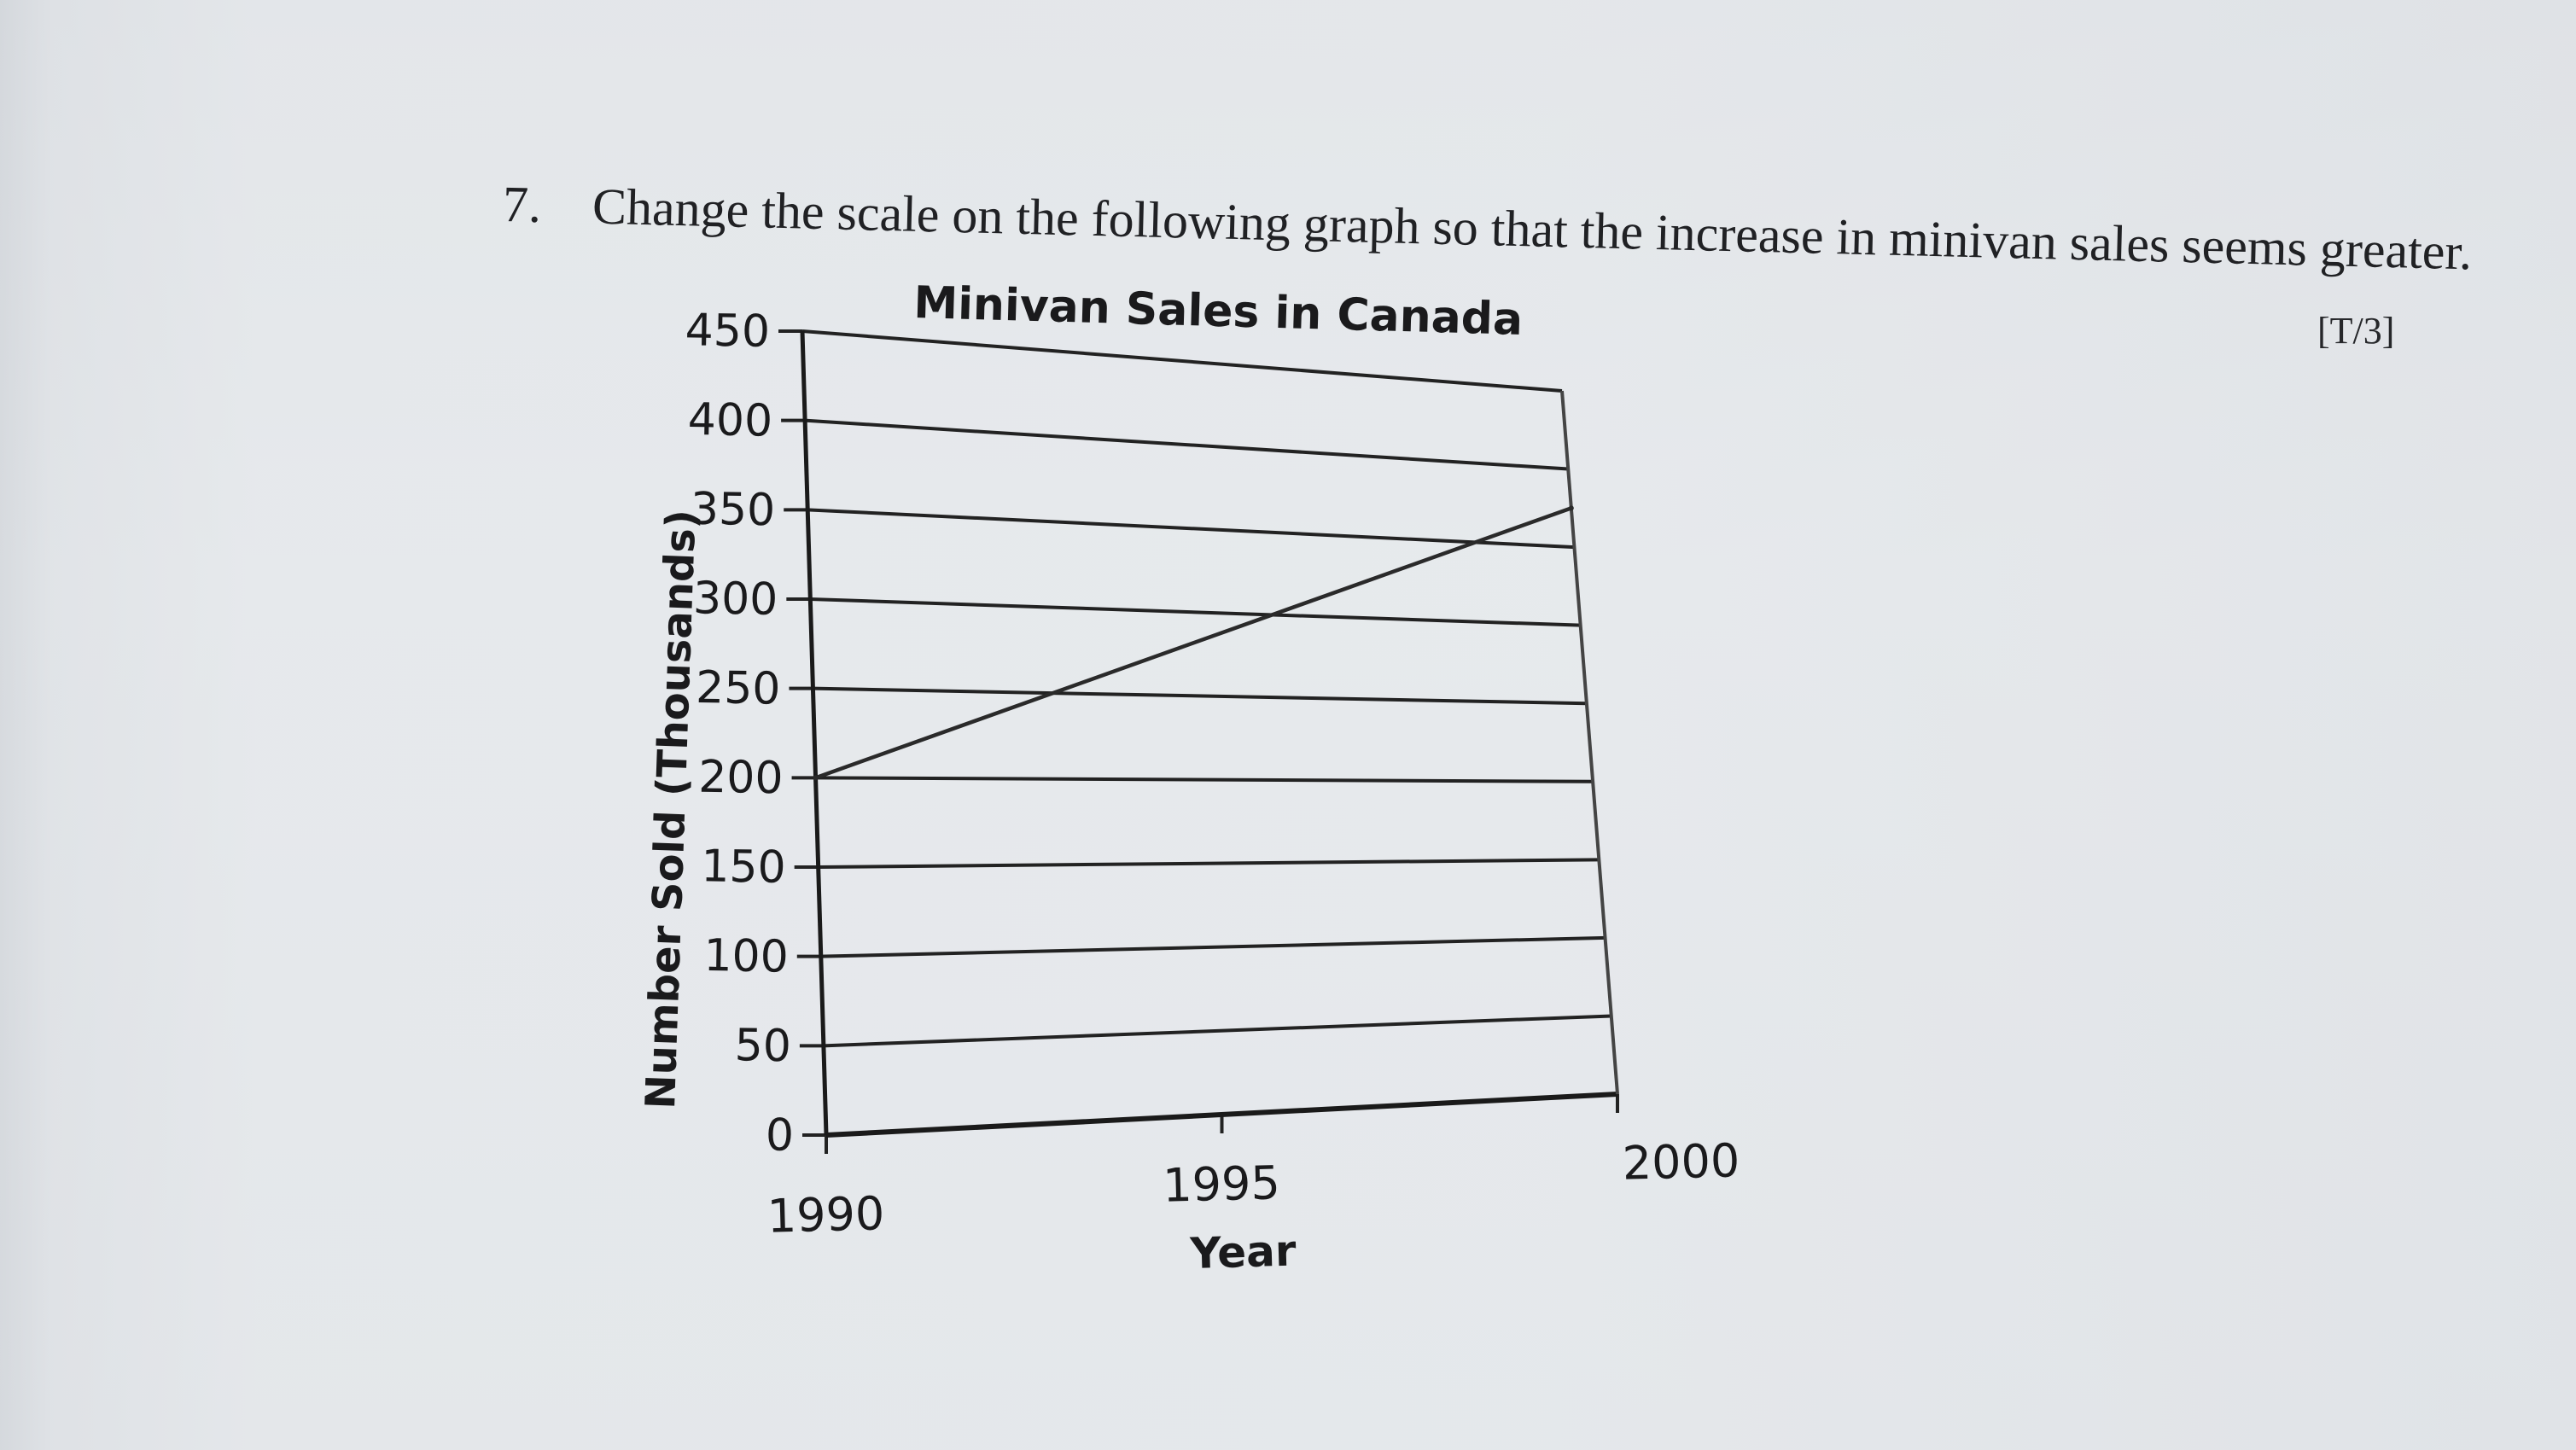 Image resolution: width=2576 pixels, height=1450 pixels. I want to click on y-tick-label-100: 100, so click(746, 957).